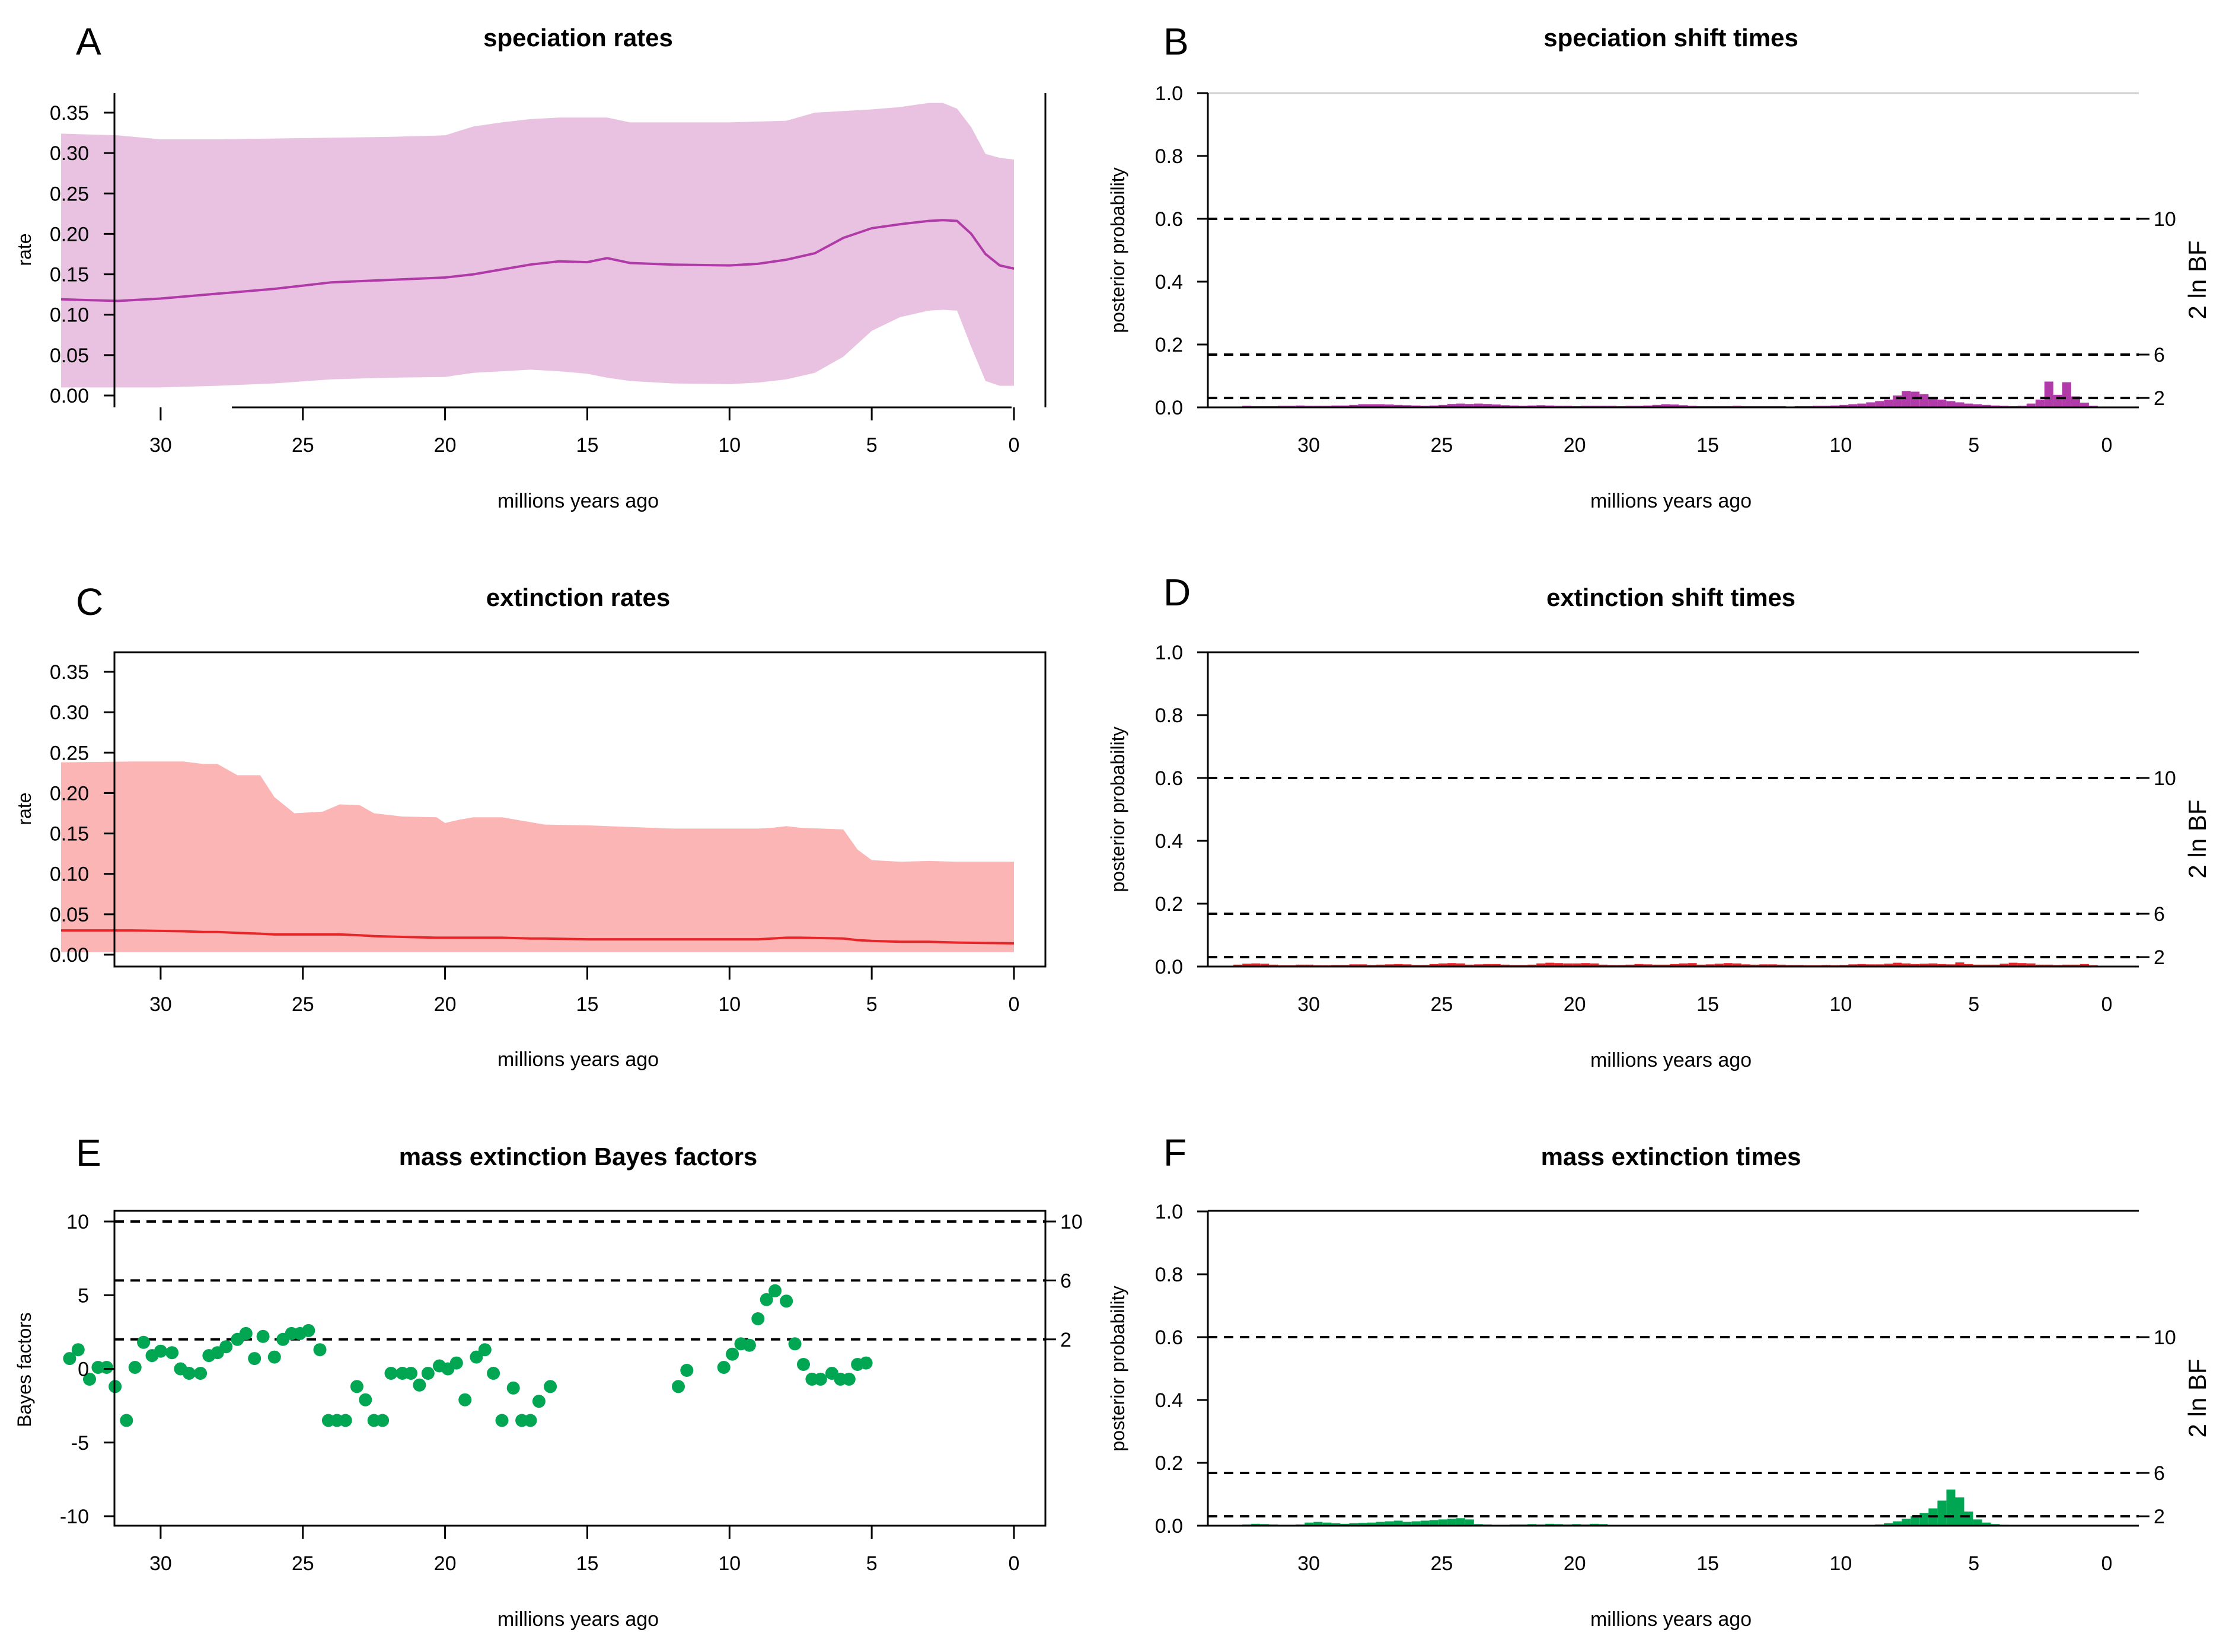 Image resolution: width=2223 pixels, height=1652 pixels. I want to click on bf-label: 2, so click(2159, 1517).